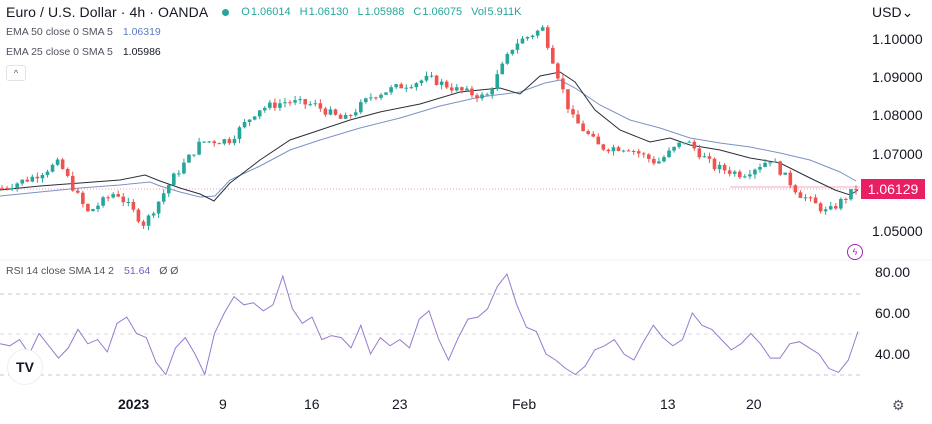 This screenshot has height=424, width=932. I want to click on rsi-extra-values: Ø Ø, so click(169, 271).